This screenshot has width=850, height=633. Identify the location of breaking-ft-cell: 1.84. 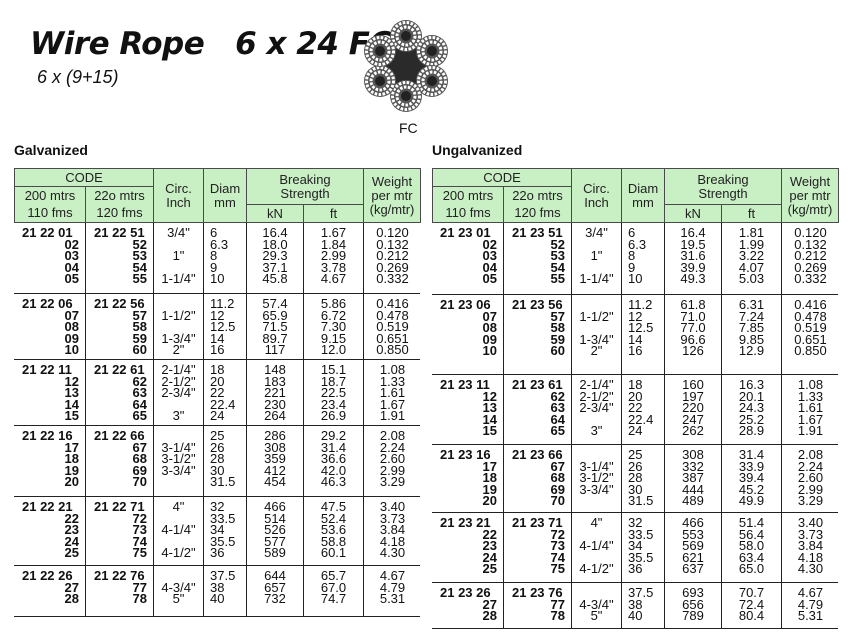
(333, 244).